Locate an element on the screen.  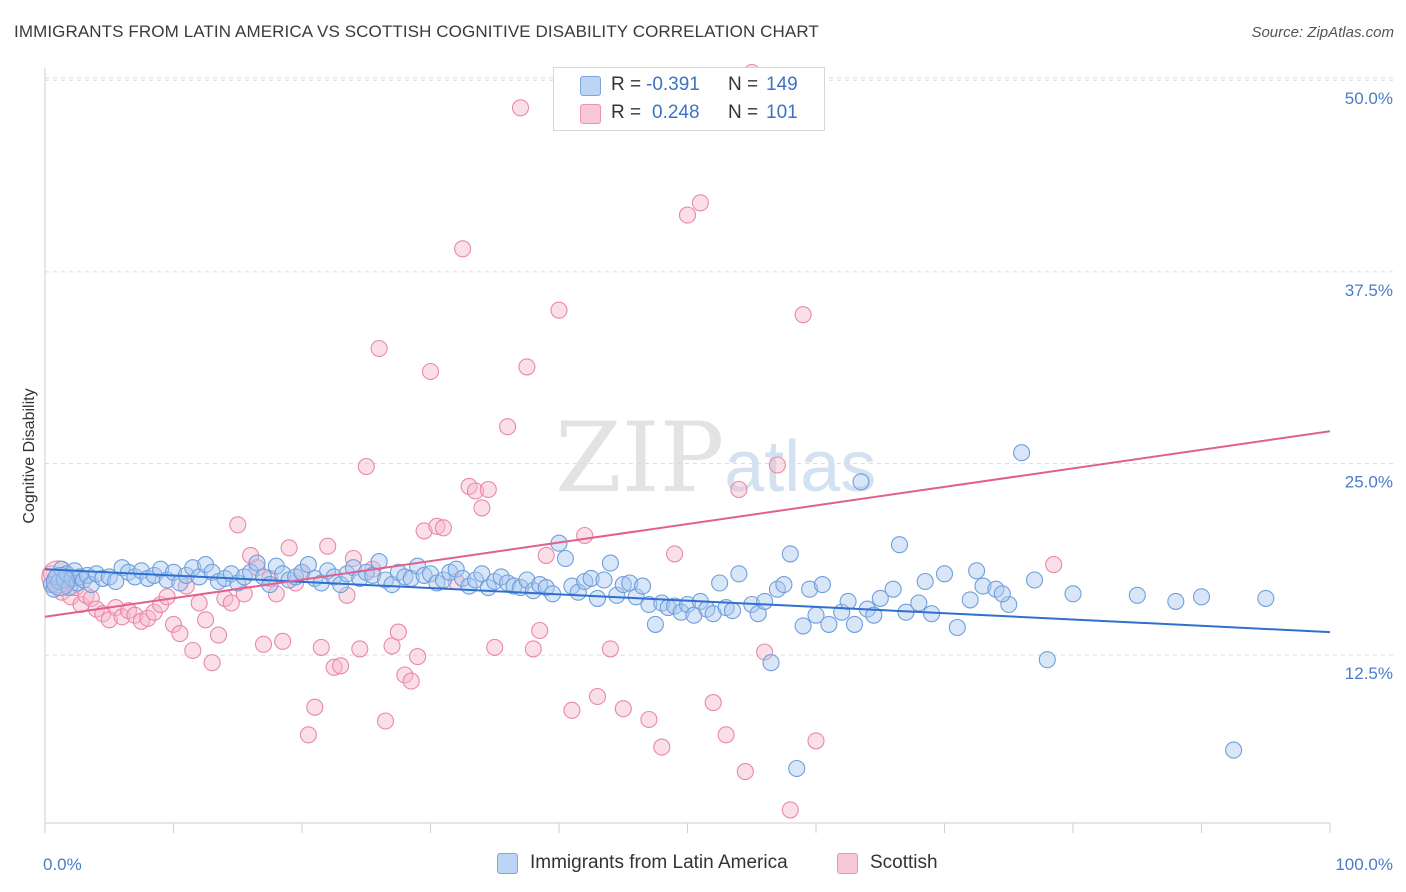
legend-row-latin-america: R = -0.391 N = 149 is located at coordinates (689, 86).